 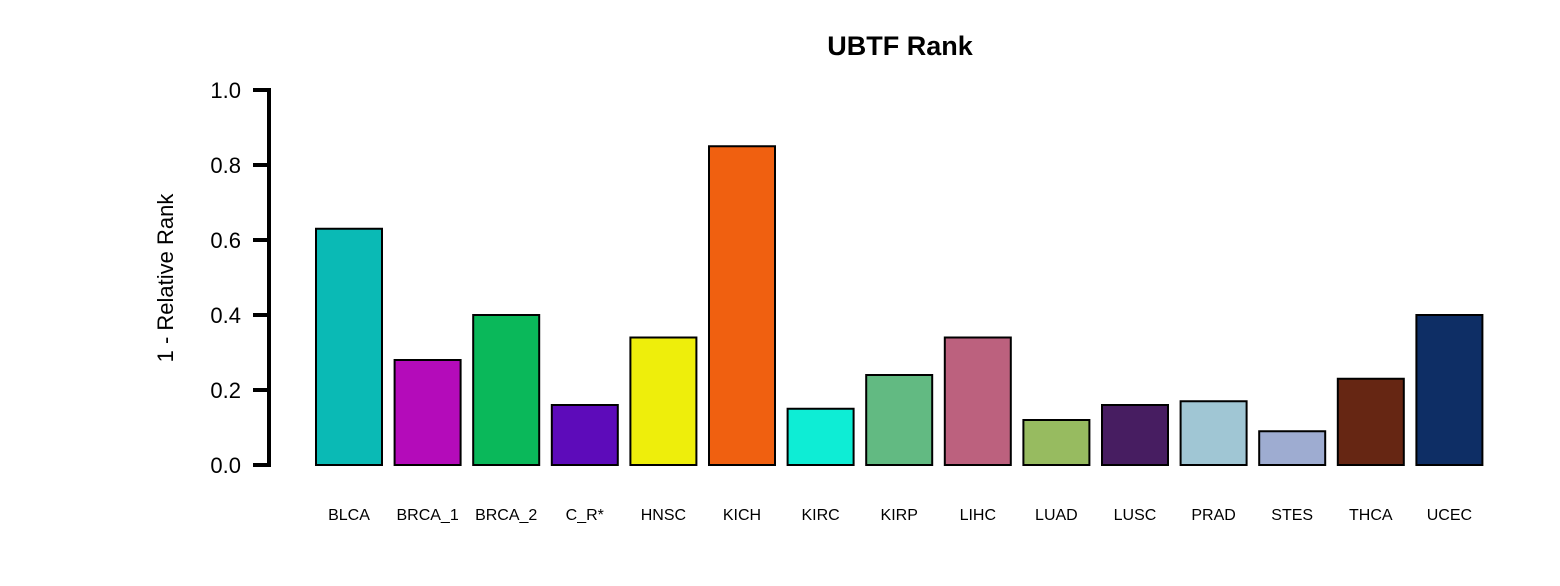 I want to click on bar-lusc, so click(x=1135, y=435).